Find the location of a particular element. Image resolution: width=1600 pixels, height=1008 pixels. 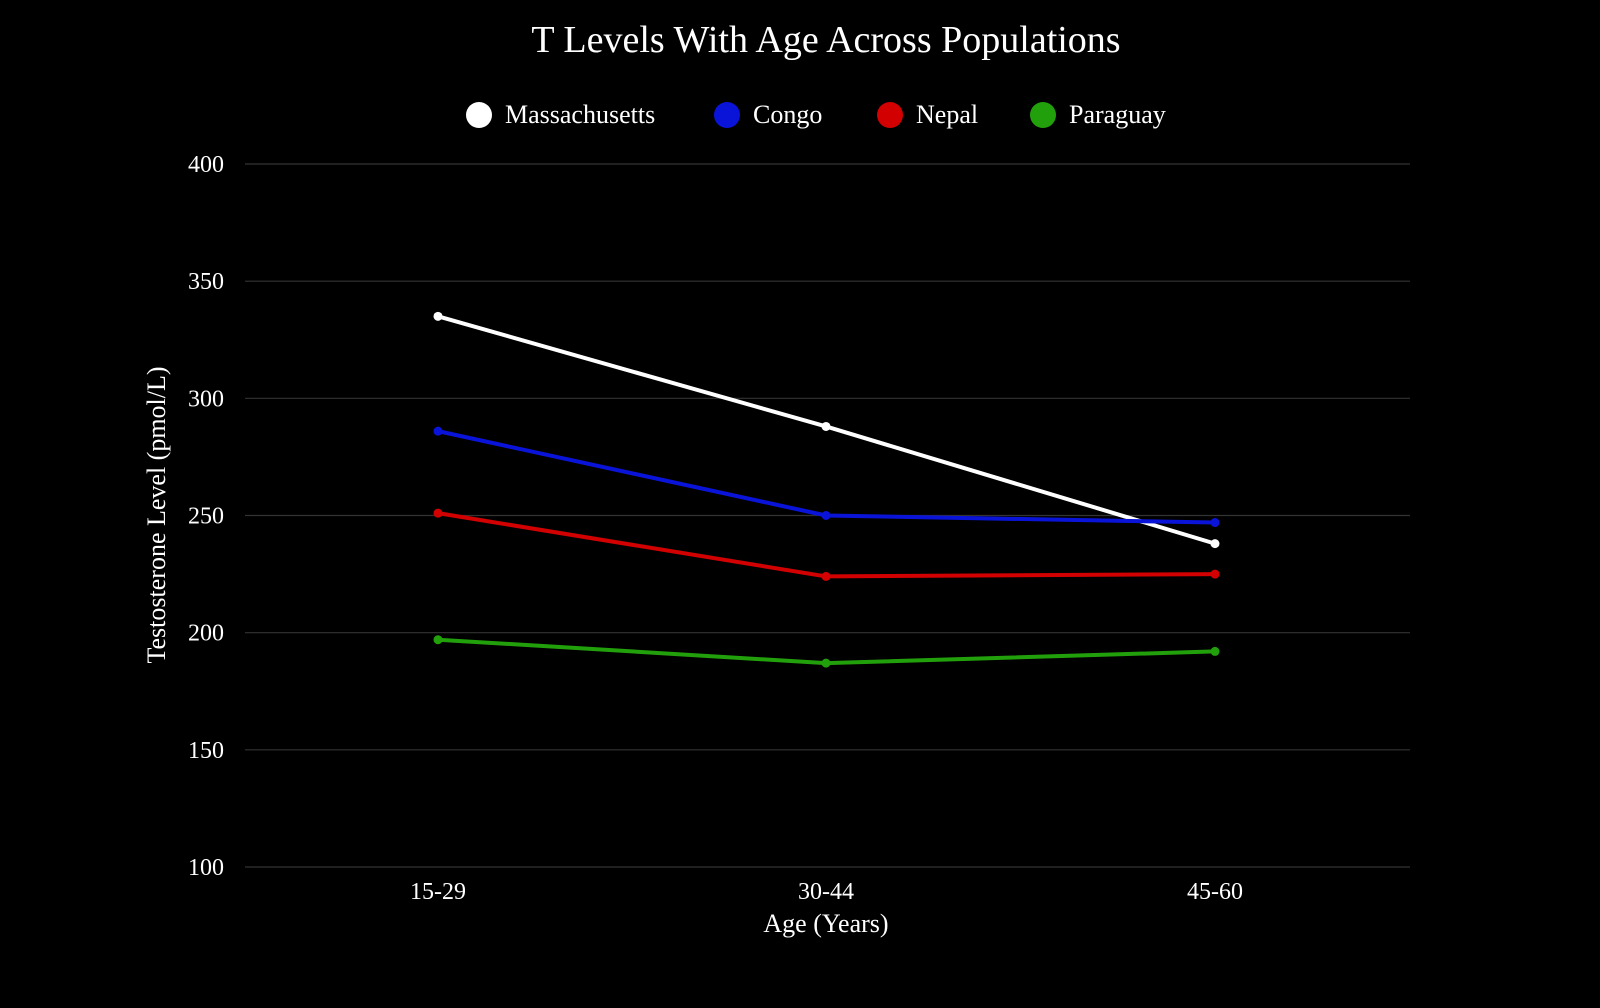

x-axis-ticks: 15-29 30-44 45-60 is located at coordinates (826, 892).